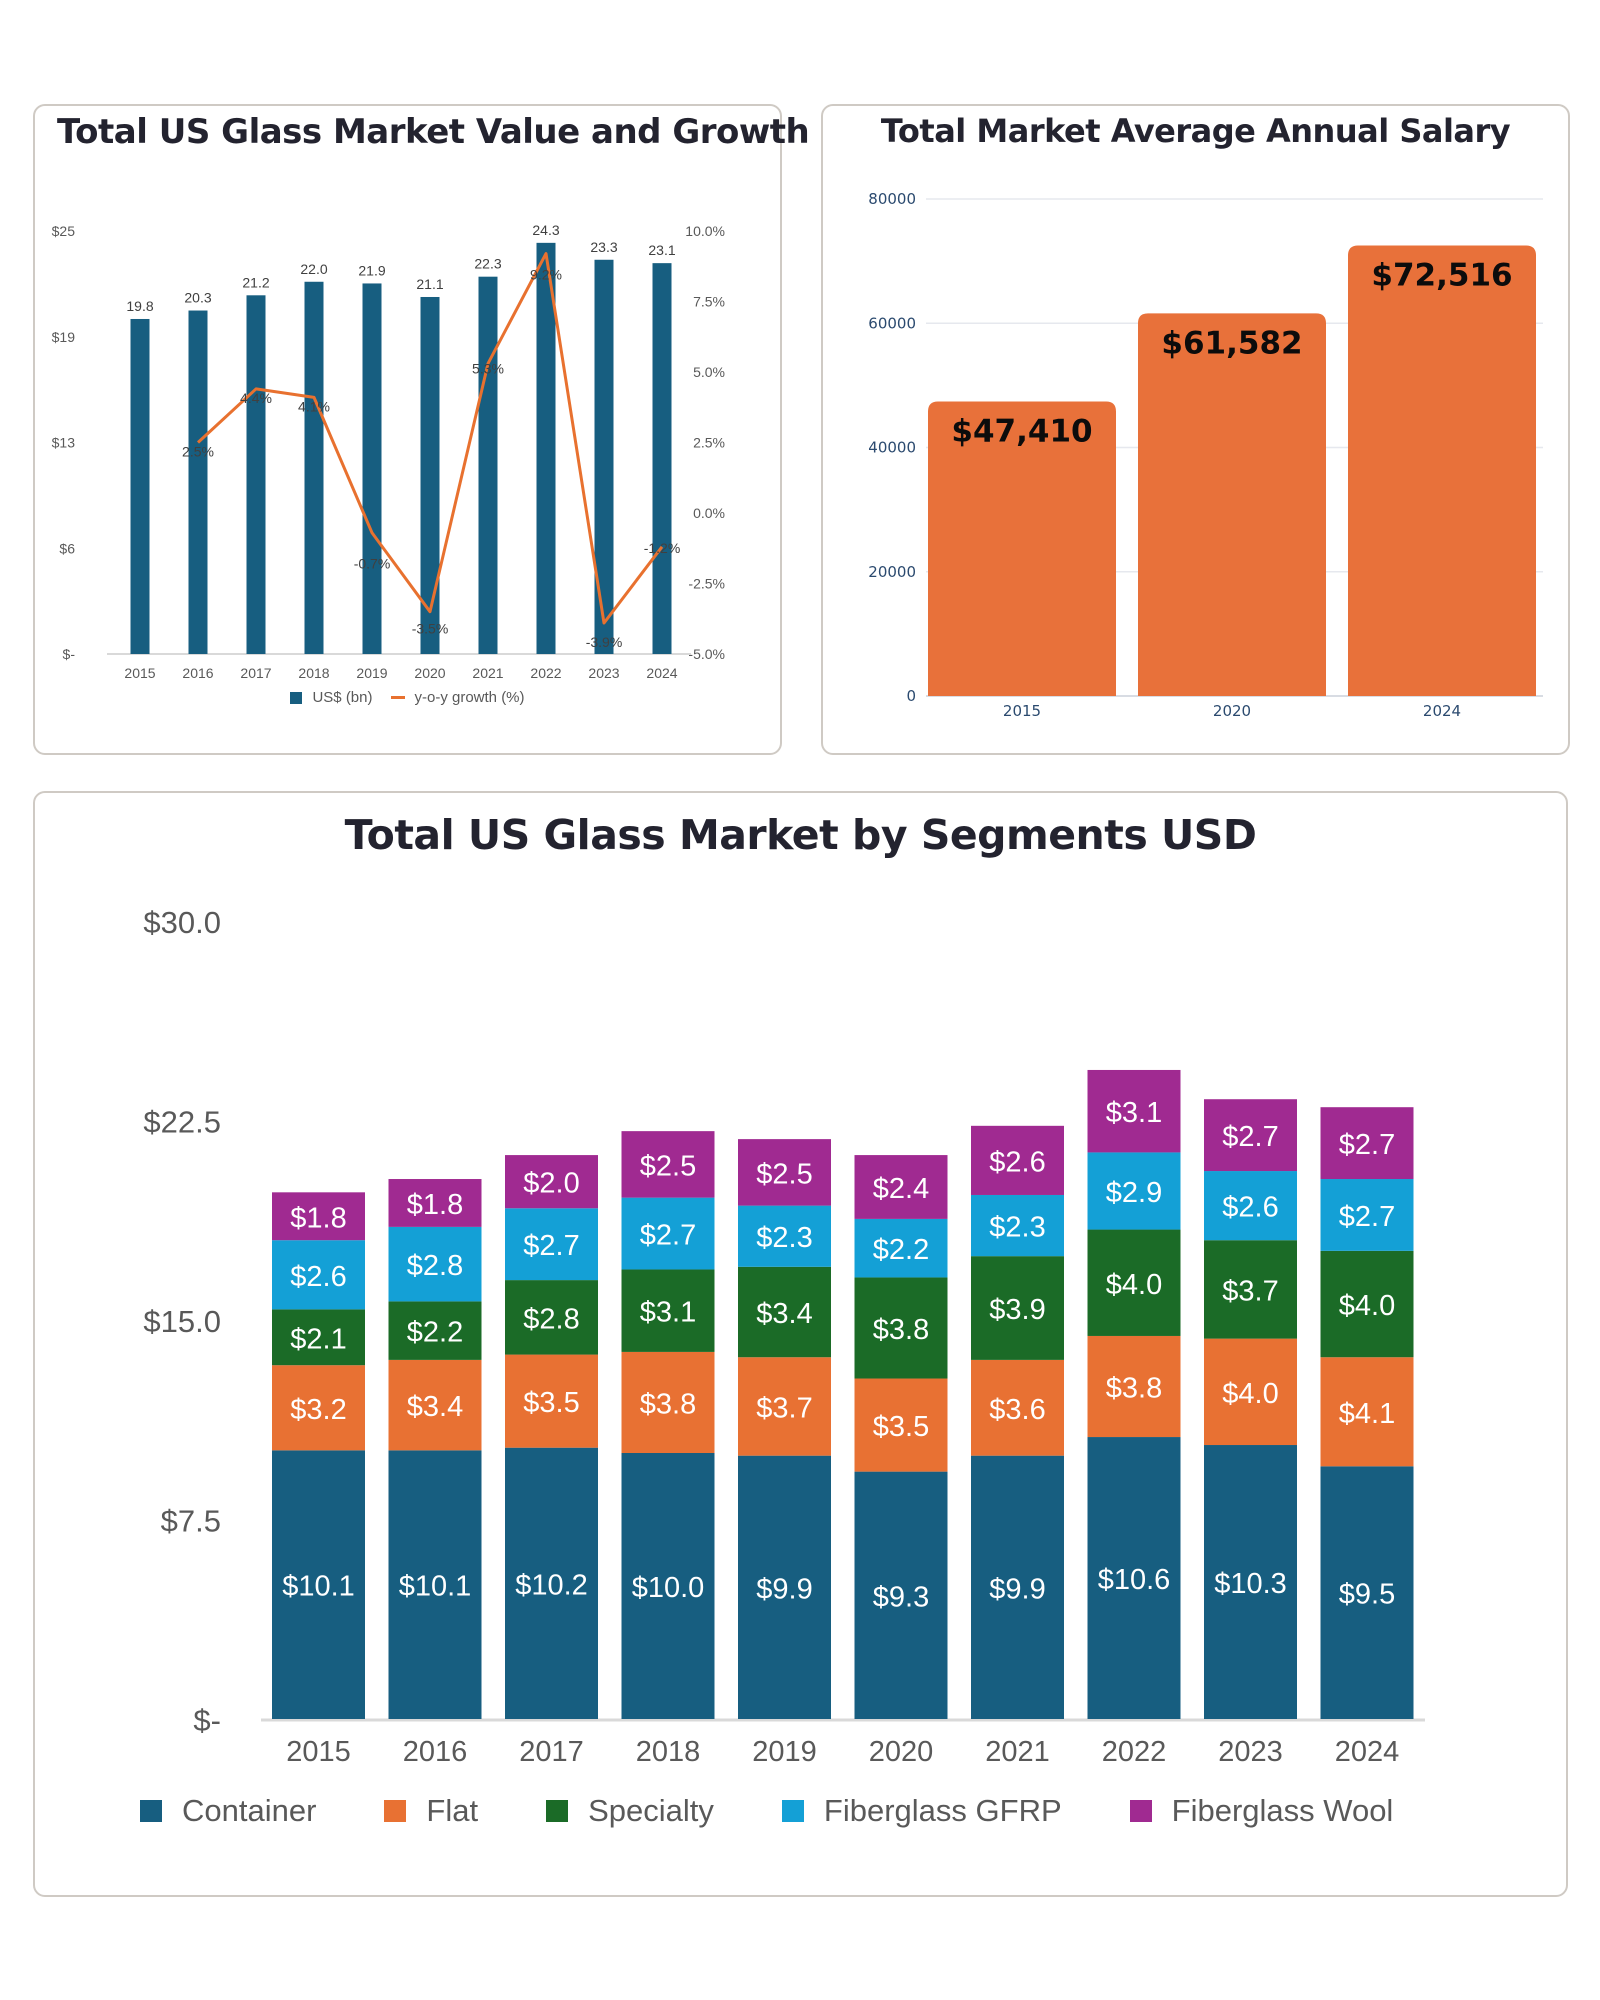 The image size is (1600, 2000). I want to click on legend-item-flat: Flat, so click(431, 1811).